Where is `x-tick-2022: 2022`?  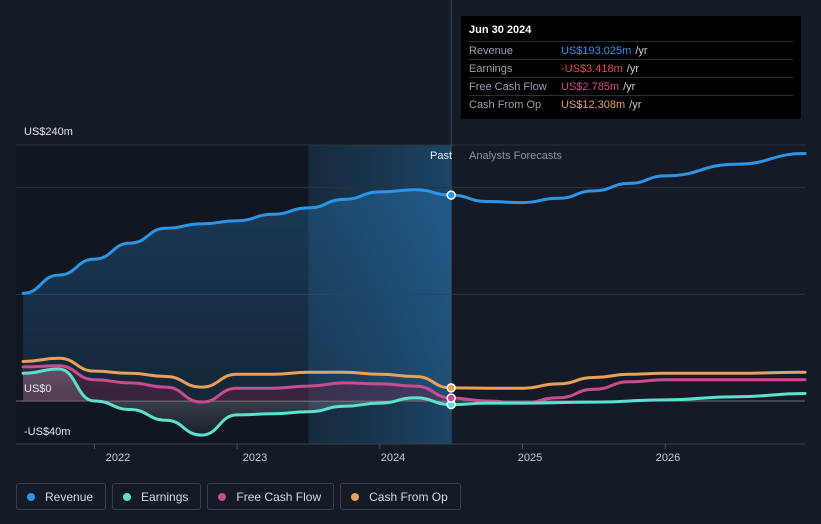
x-tick-2022: 2022 is located at coordinates (118, 458).